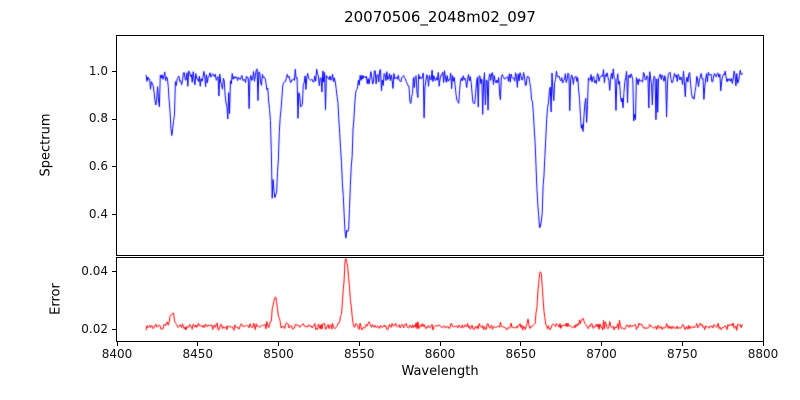 This screenshot has width=800, height=400. Describe the element at coordinates (98, 70) in the screenshot. I see `y-tick-label: 1.0` at that location.